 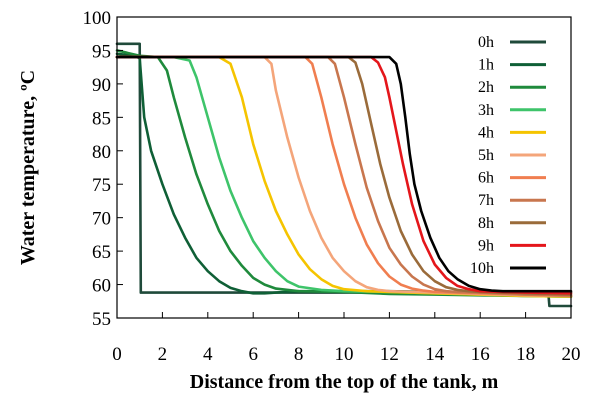 I want to click on legend: 0h 1h 2h 3h 4h 5h 6h 7h 8h 9h 10h, so click(x=508, y=155).